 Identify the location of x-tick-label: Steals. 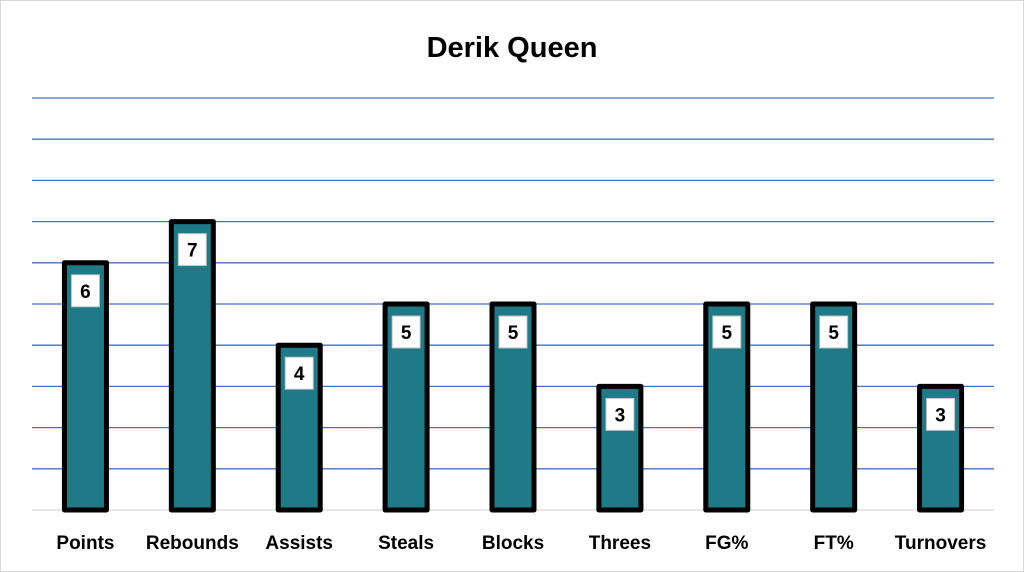
(406, 543).